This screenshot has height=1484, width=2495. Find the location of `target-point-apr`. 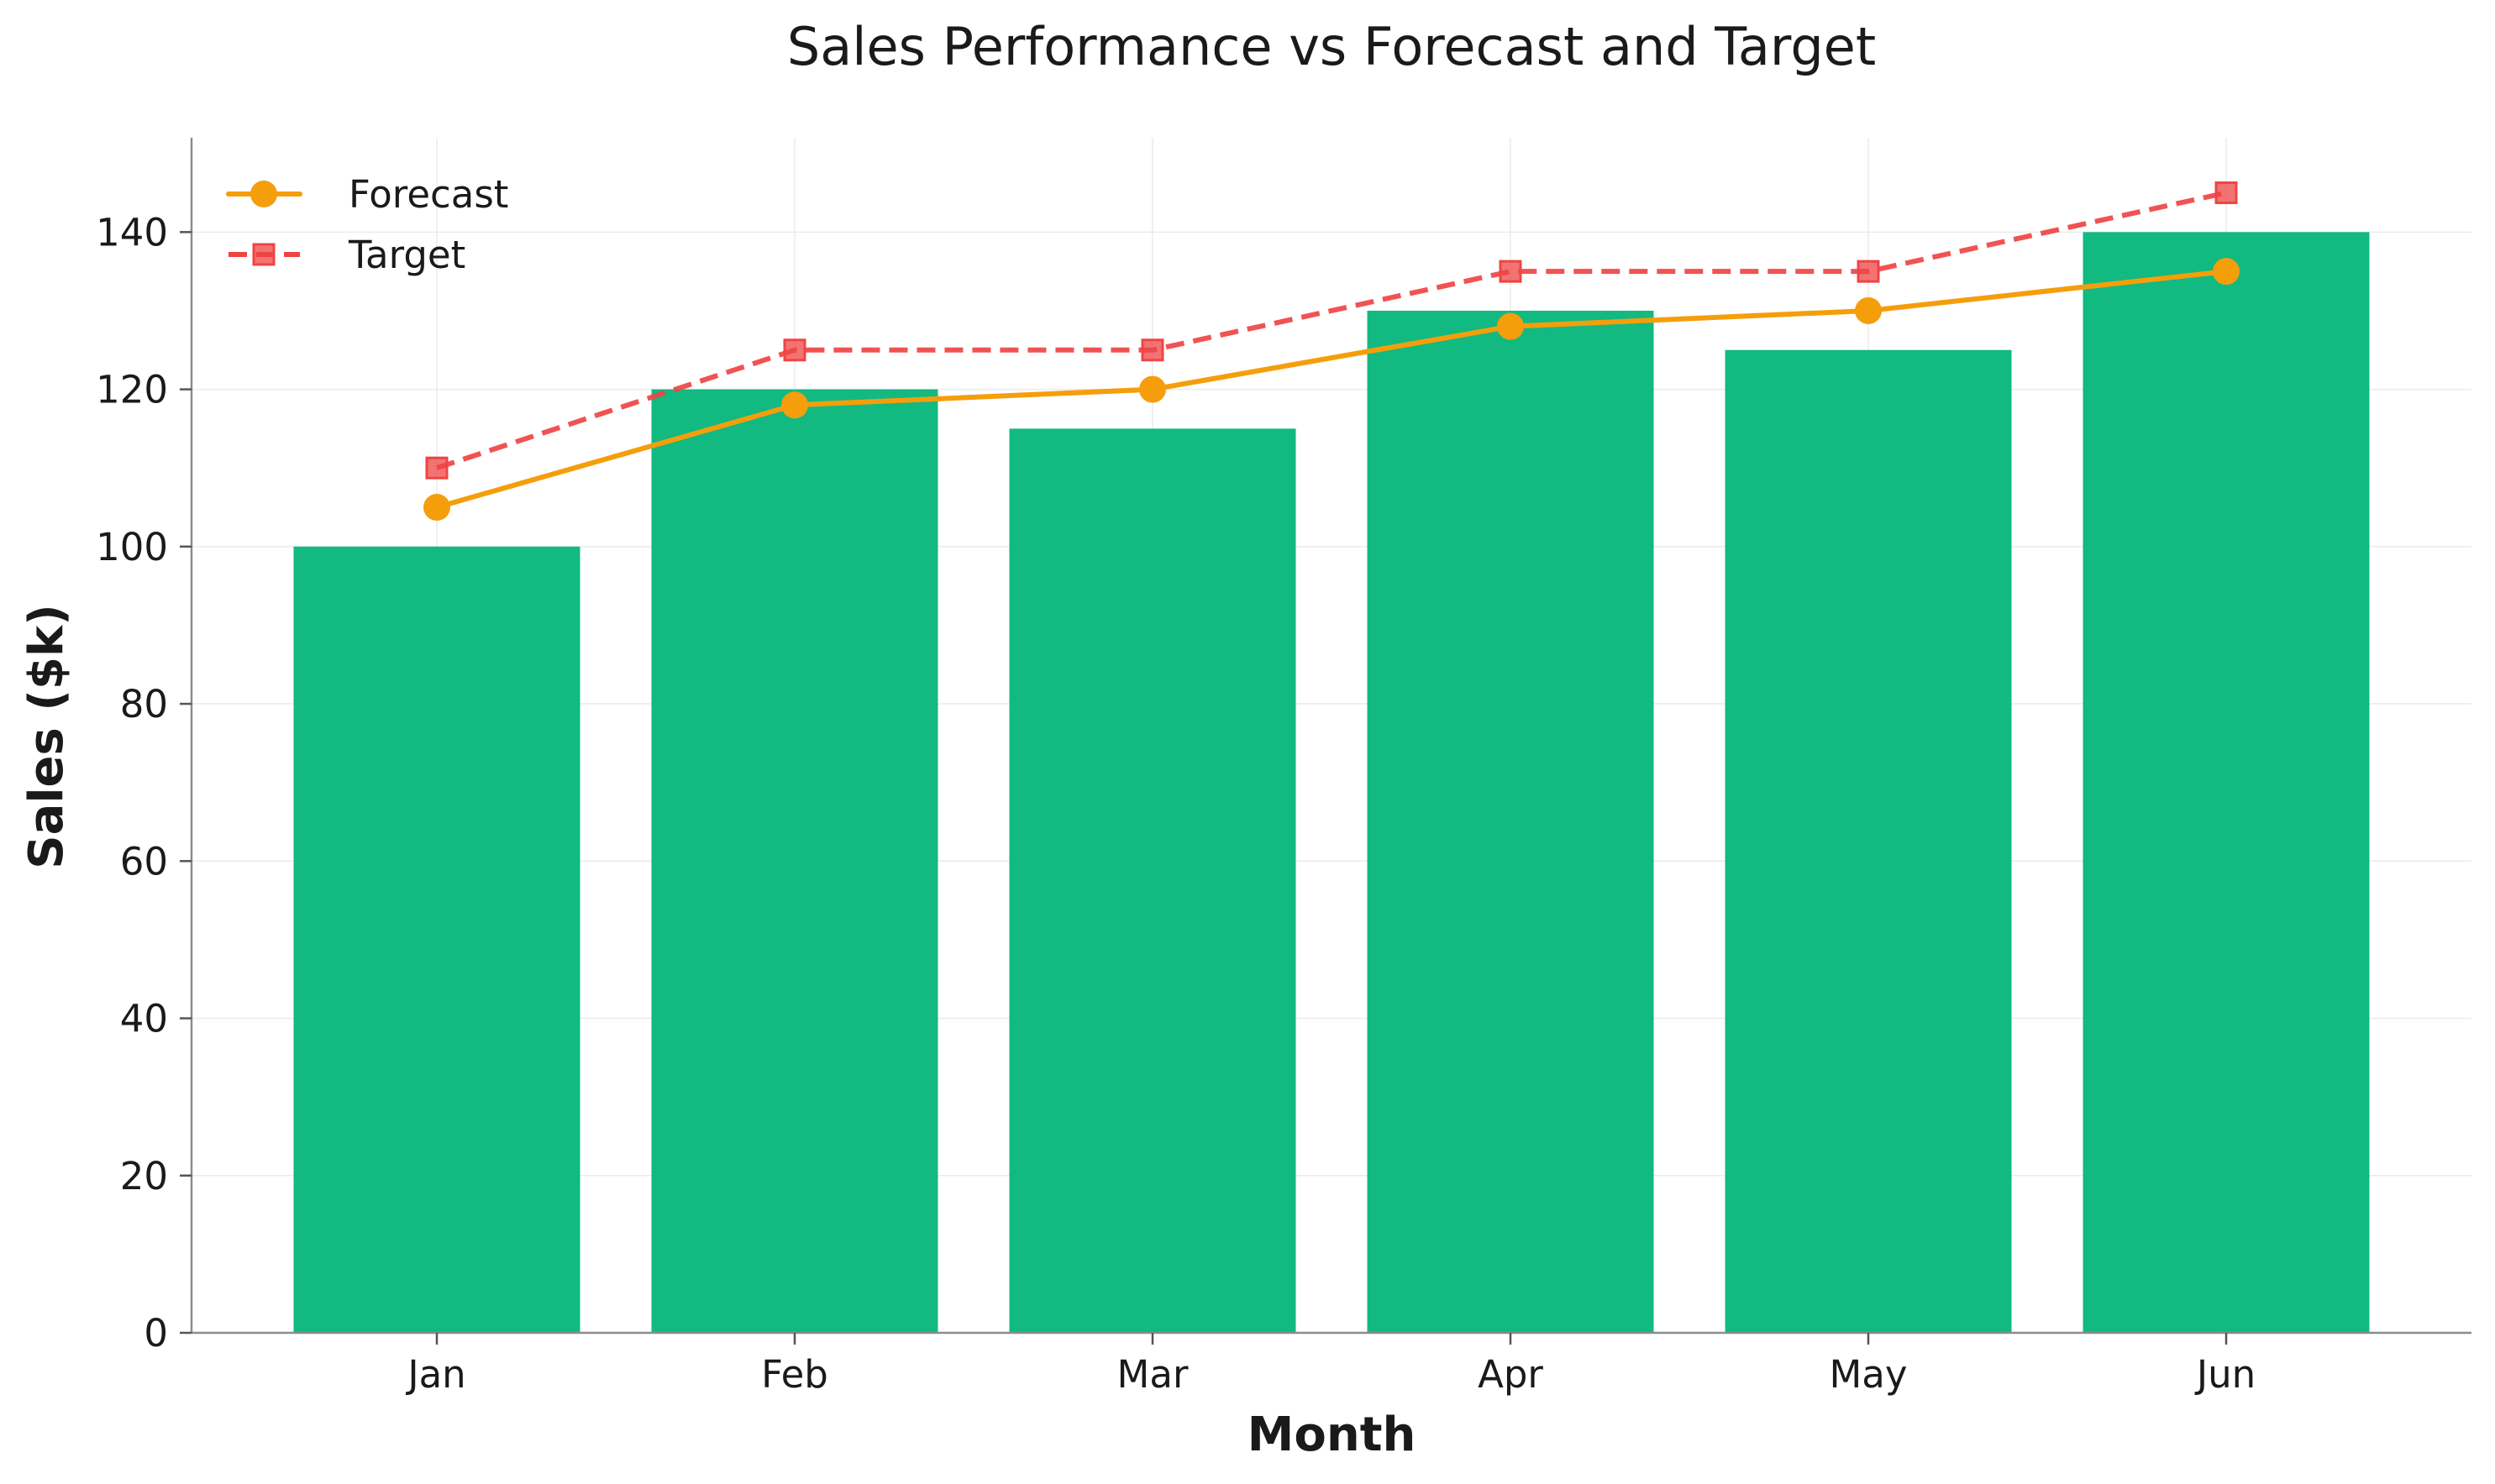

target-point-apr is located at coordinates (1510, 271).